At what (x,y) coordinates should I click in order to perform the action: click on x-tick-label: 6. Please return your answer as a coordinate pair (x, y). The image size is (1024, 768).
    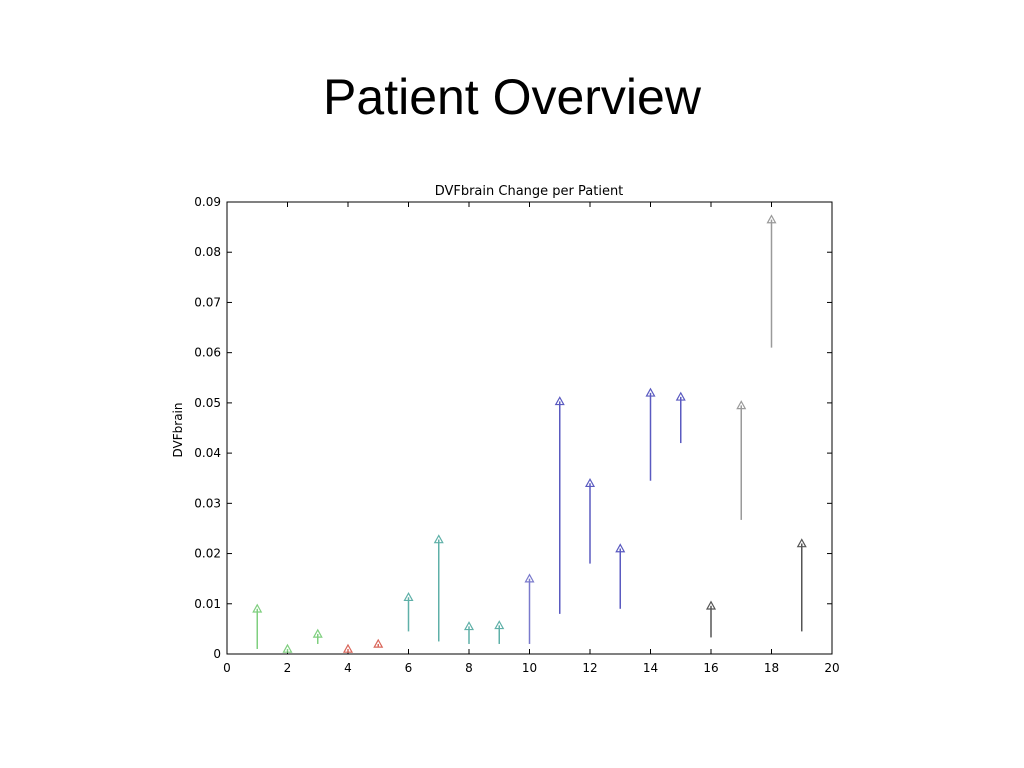
    Looking at the image, I should click on (409, 668).